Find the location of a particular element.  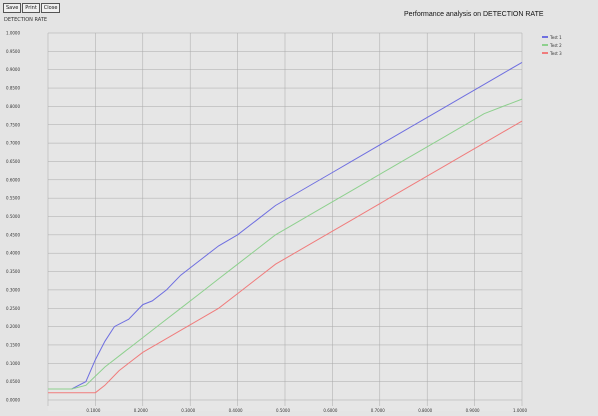

legend: Test 1 Test 2 Test 3 is located at coordinates (552, 45).